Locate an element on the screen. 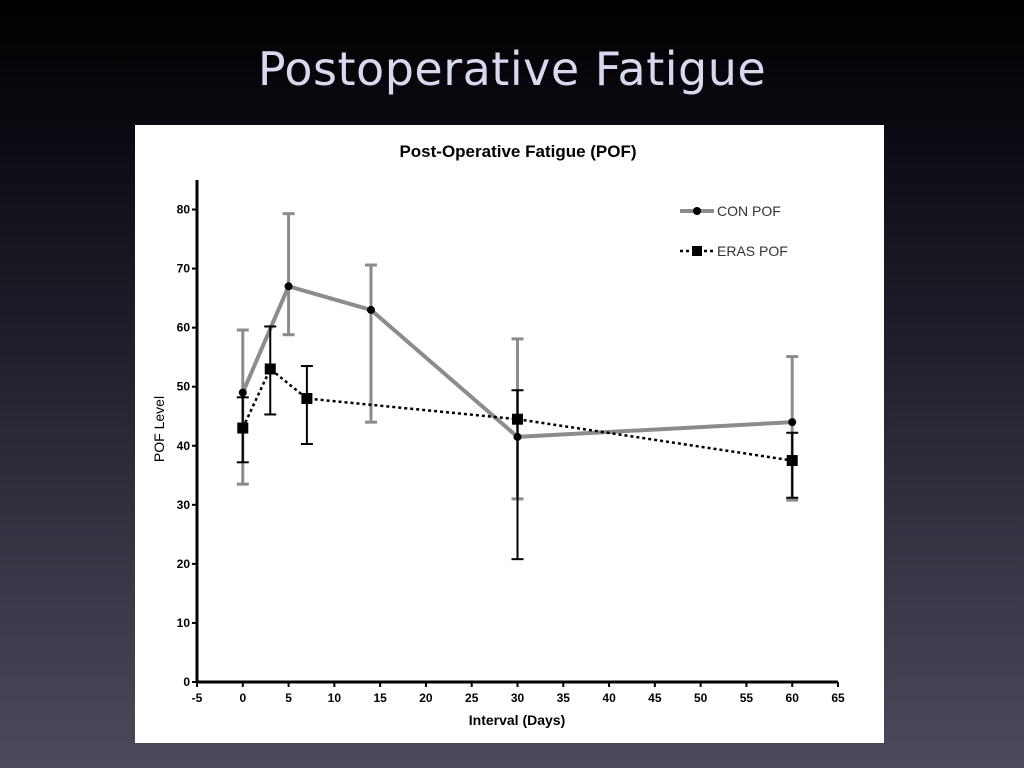  x-tick-label: 50 is located at coordinates (701, 698).